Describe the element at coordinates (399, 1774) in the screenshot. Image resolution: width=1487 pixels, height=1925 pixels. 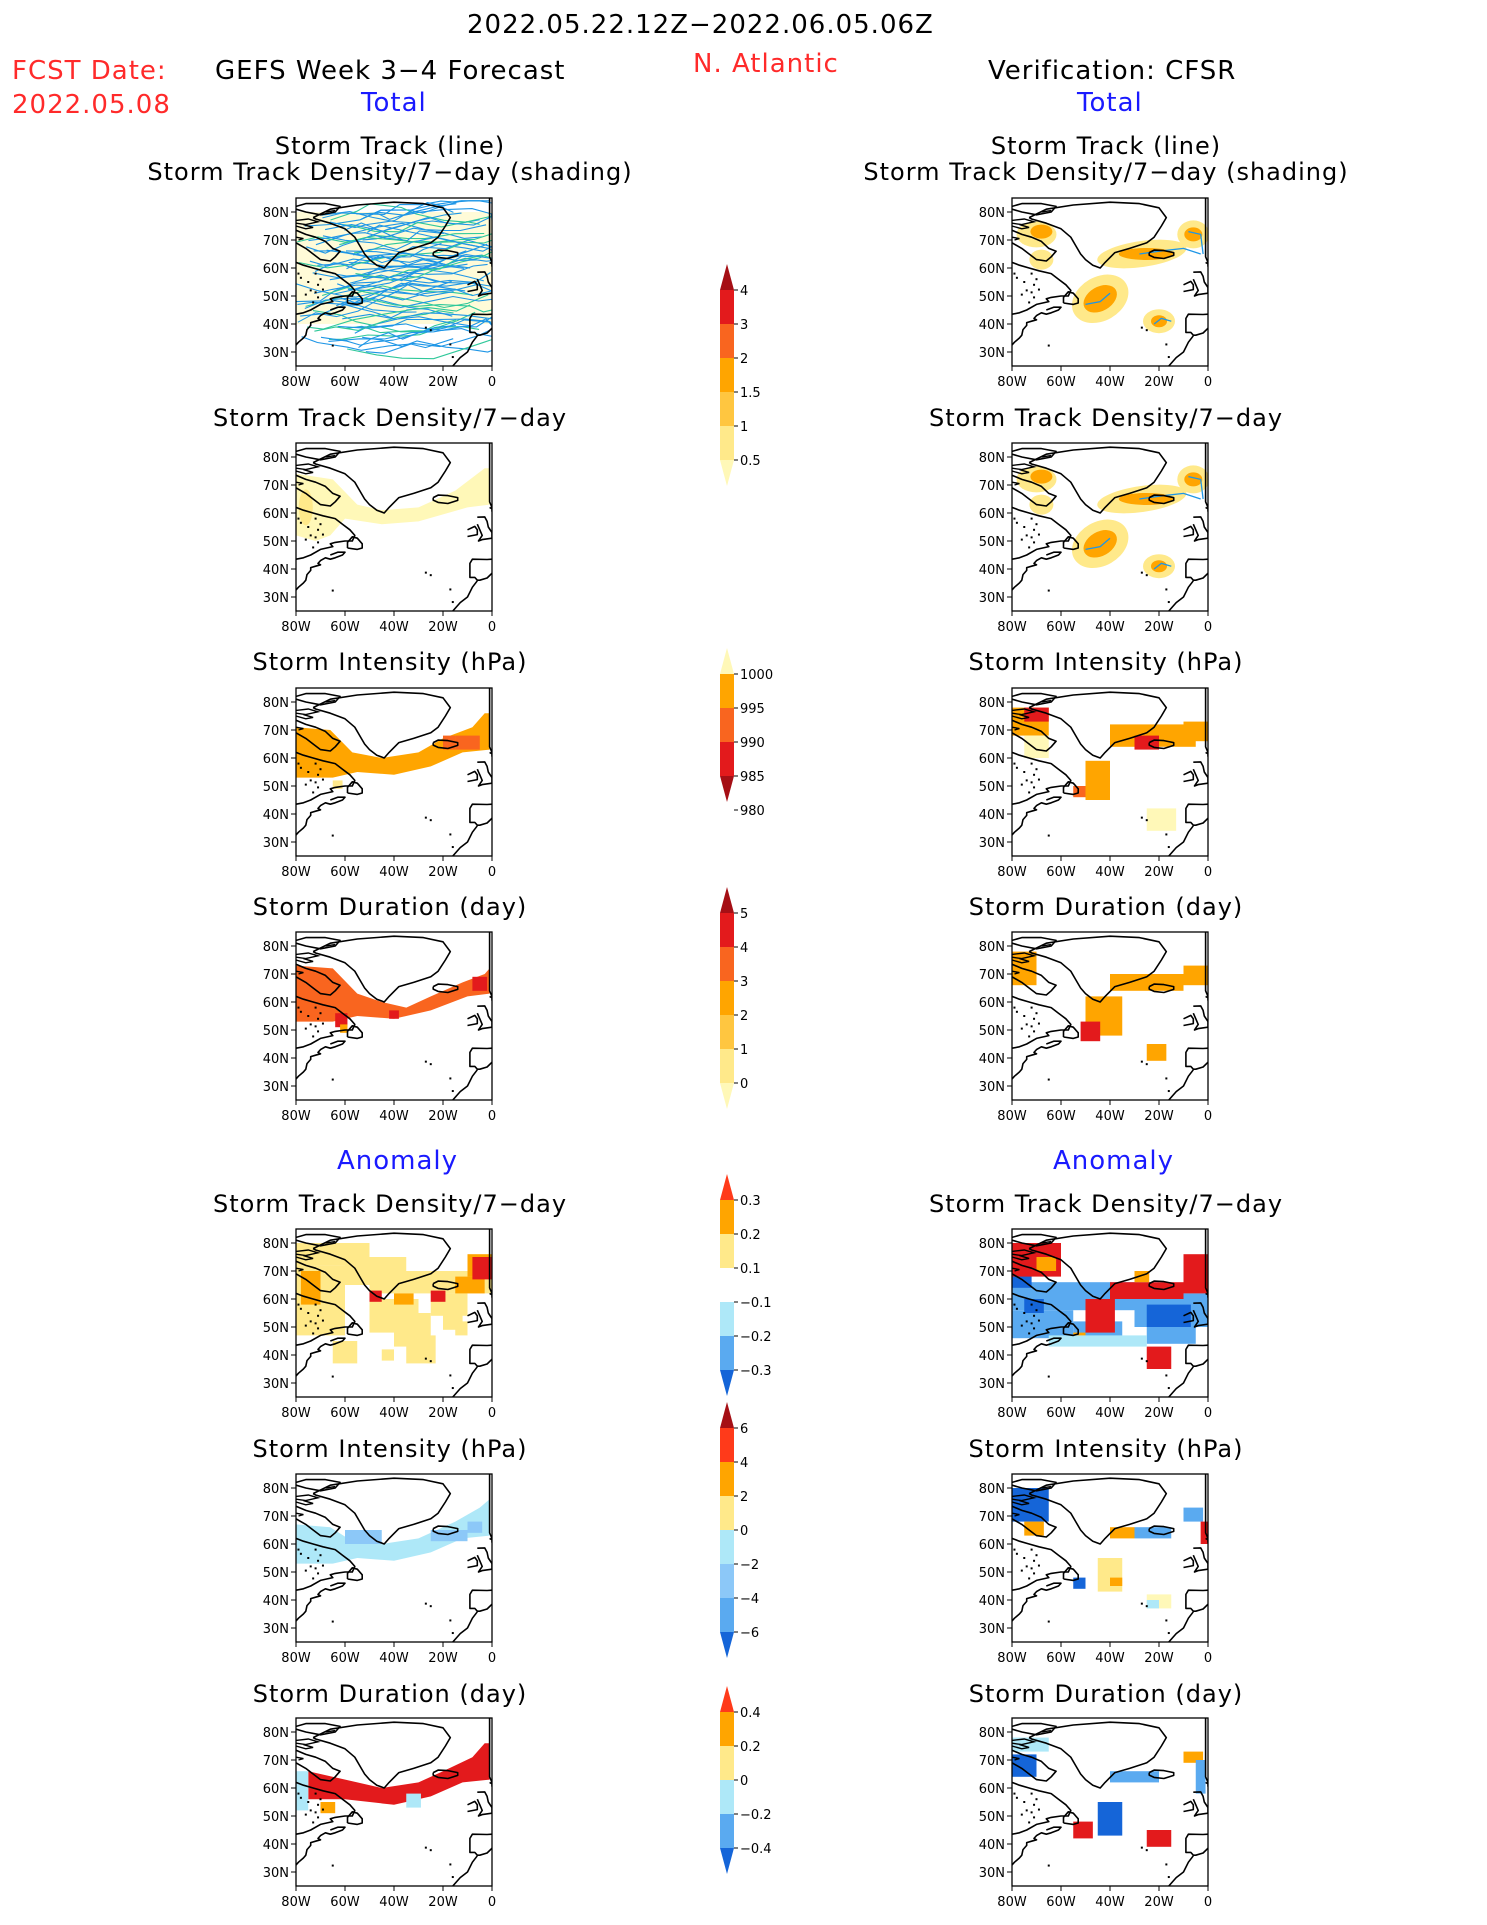
I see `duration-anom-area` at that location.